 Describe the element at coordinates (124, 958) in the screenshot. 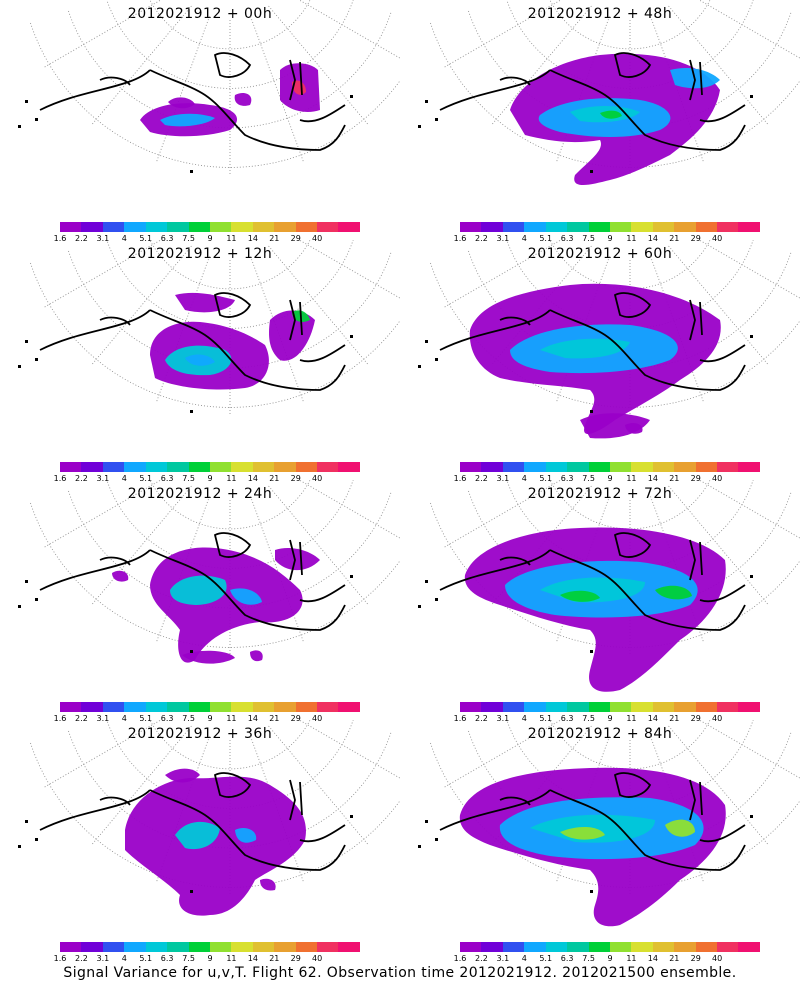

I see `colorbar-tick-label: 4` at that location.